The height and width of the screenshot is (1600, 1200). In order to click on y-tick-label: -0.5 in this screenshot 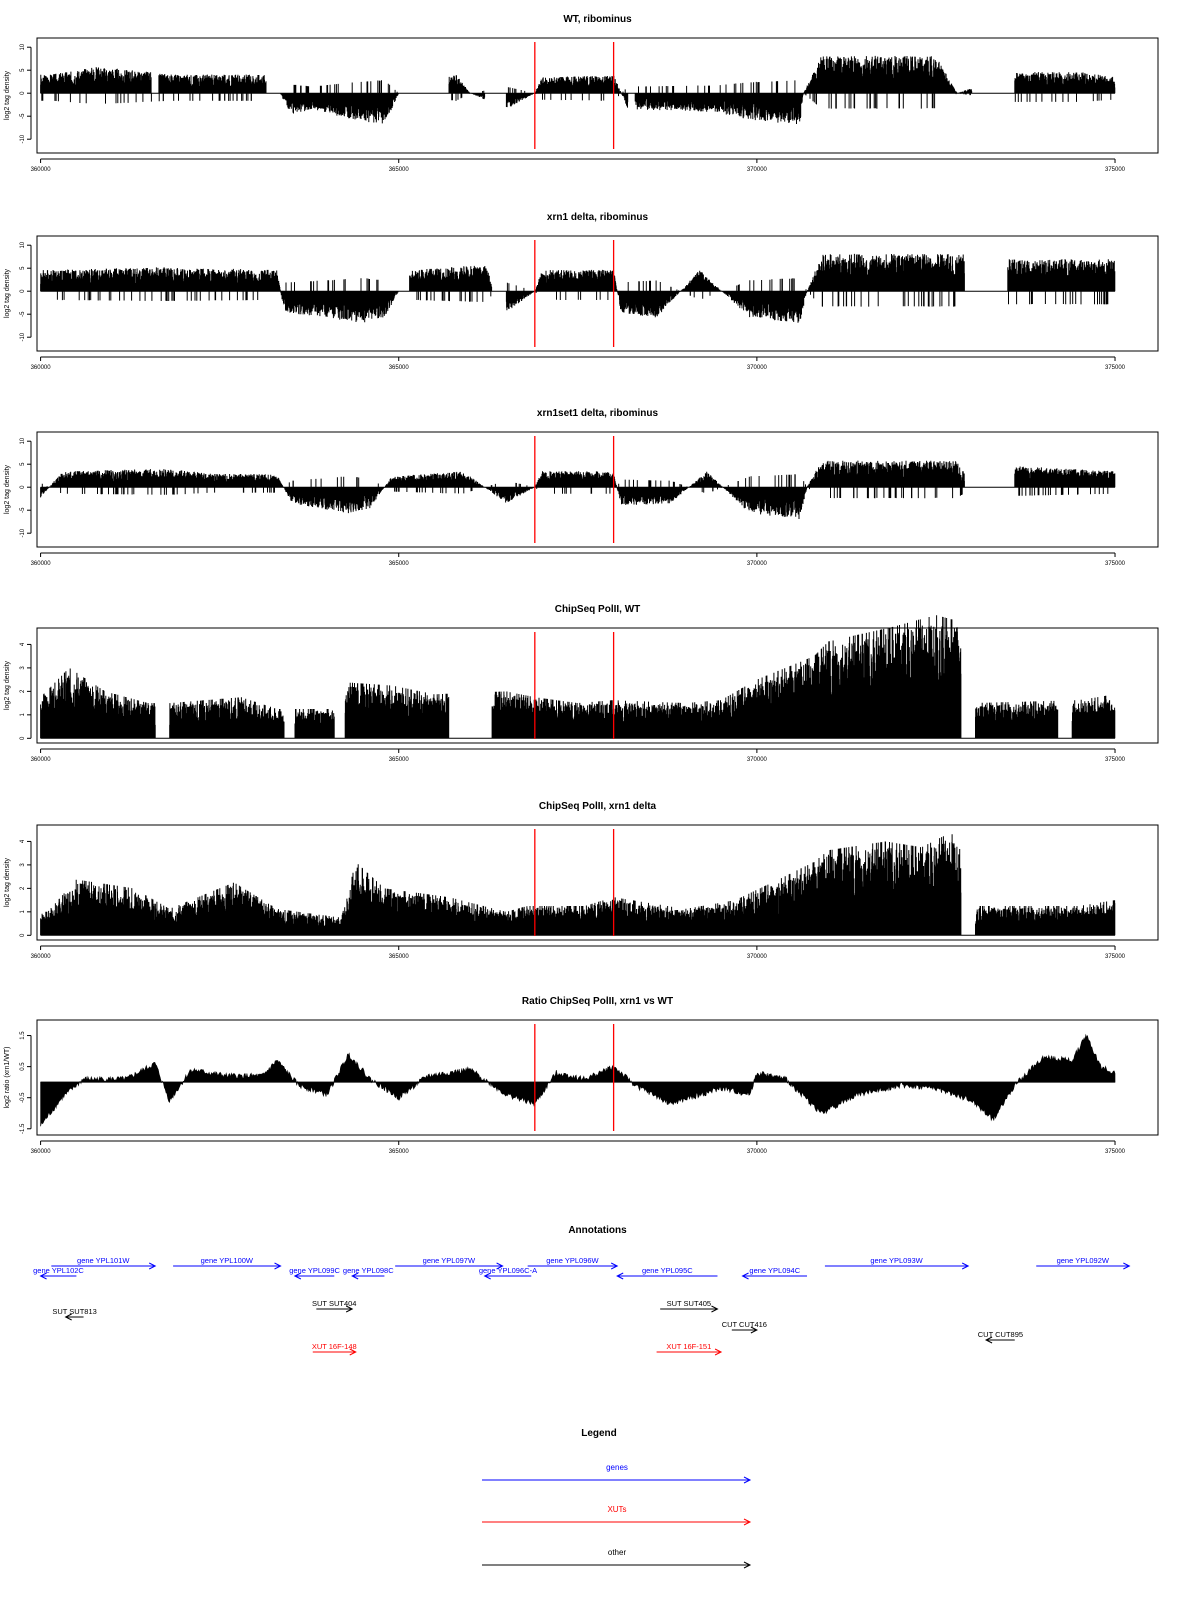, I will do `click(23, 1097)`.